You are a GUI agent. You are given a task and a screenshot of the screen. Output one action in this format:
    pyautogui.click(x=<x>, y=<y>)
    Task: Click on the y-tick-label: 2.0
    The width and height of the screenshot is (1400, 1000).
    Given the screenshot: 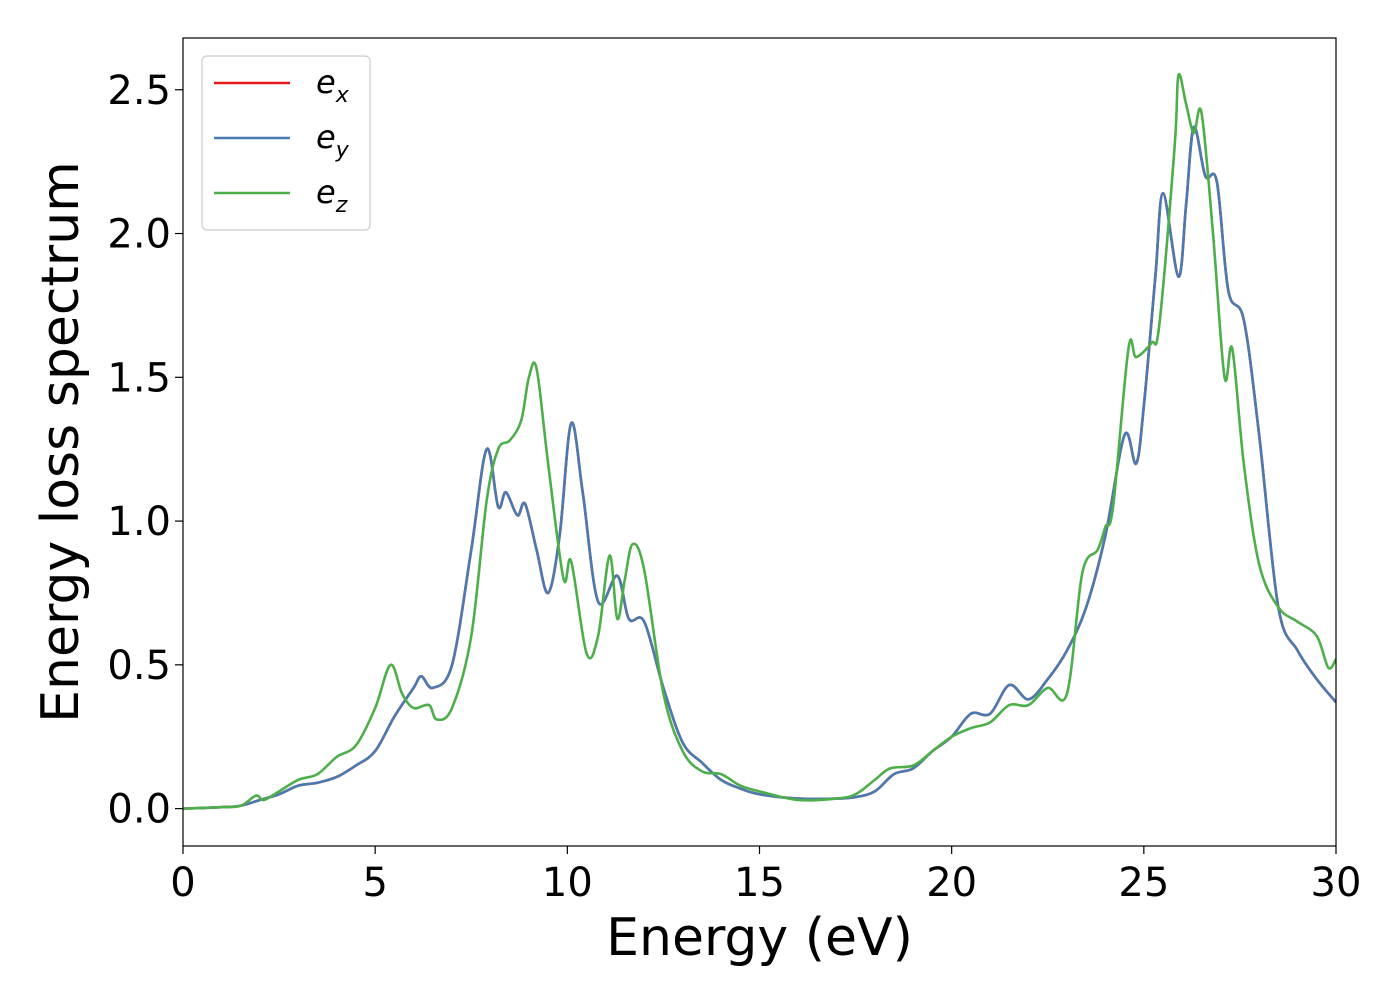 What is the action you would take?
    pyautogui.click(x=139, y=235)
    